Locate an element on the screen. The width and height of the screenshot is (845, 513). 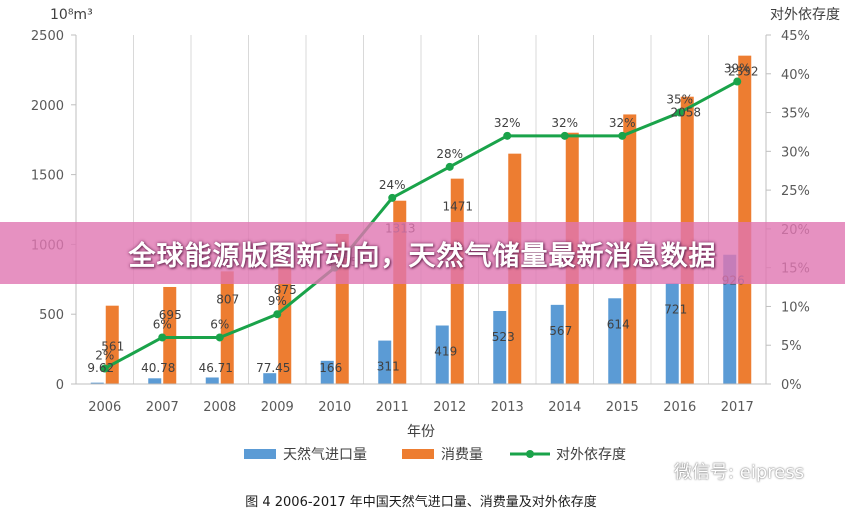
right-axis-tick-label: 10% is located at coordinates (795, 307).